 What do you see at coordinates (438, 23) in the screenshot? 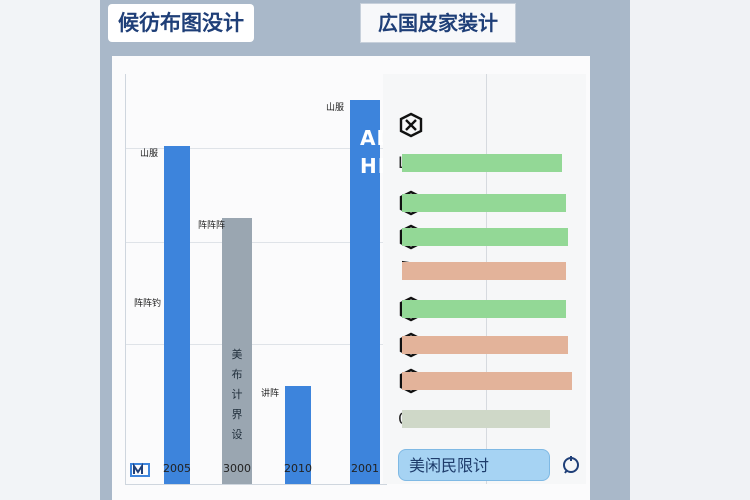
I see `right-title: 広国皮家装计` at bounding box center [438, 23].